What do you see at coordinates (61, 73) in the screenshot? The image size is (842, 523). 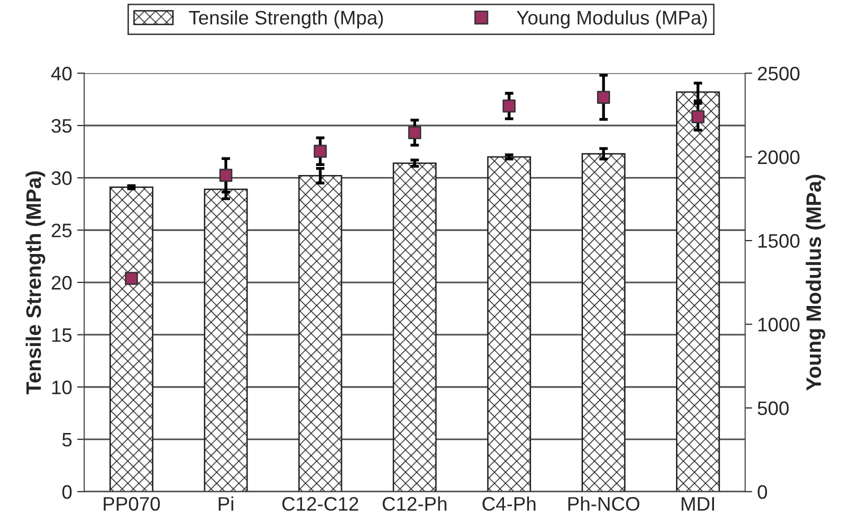 I see `y-tick-label: 40` at bounding box center [61, 73].